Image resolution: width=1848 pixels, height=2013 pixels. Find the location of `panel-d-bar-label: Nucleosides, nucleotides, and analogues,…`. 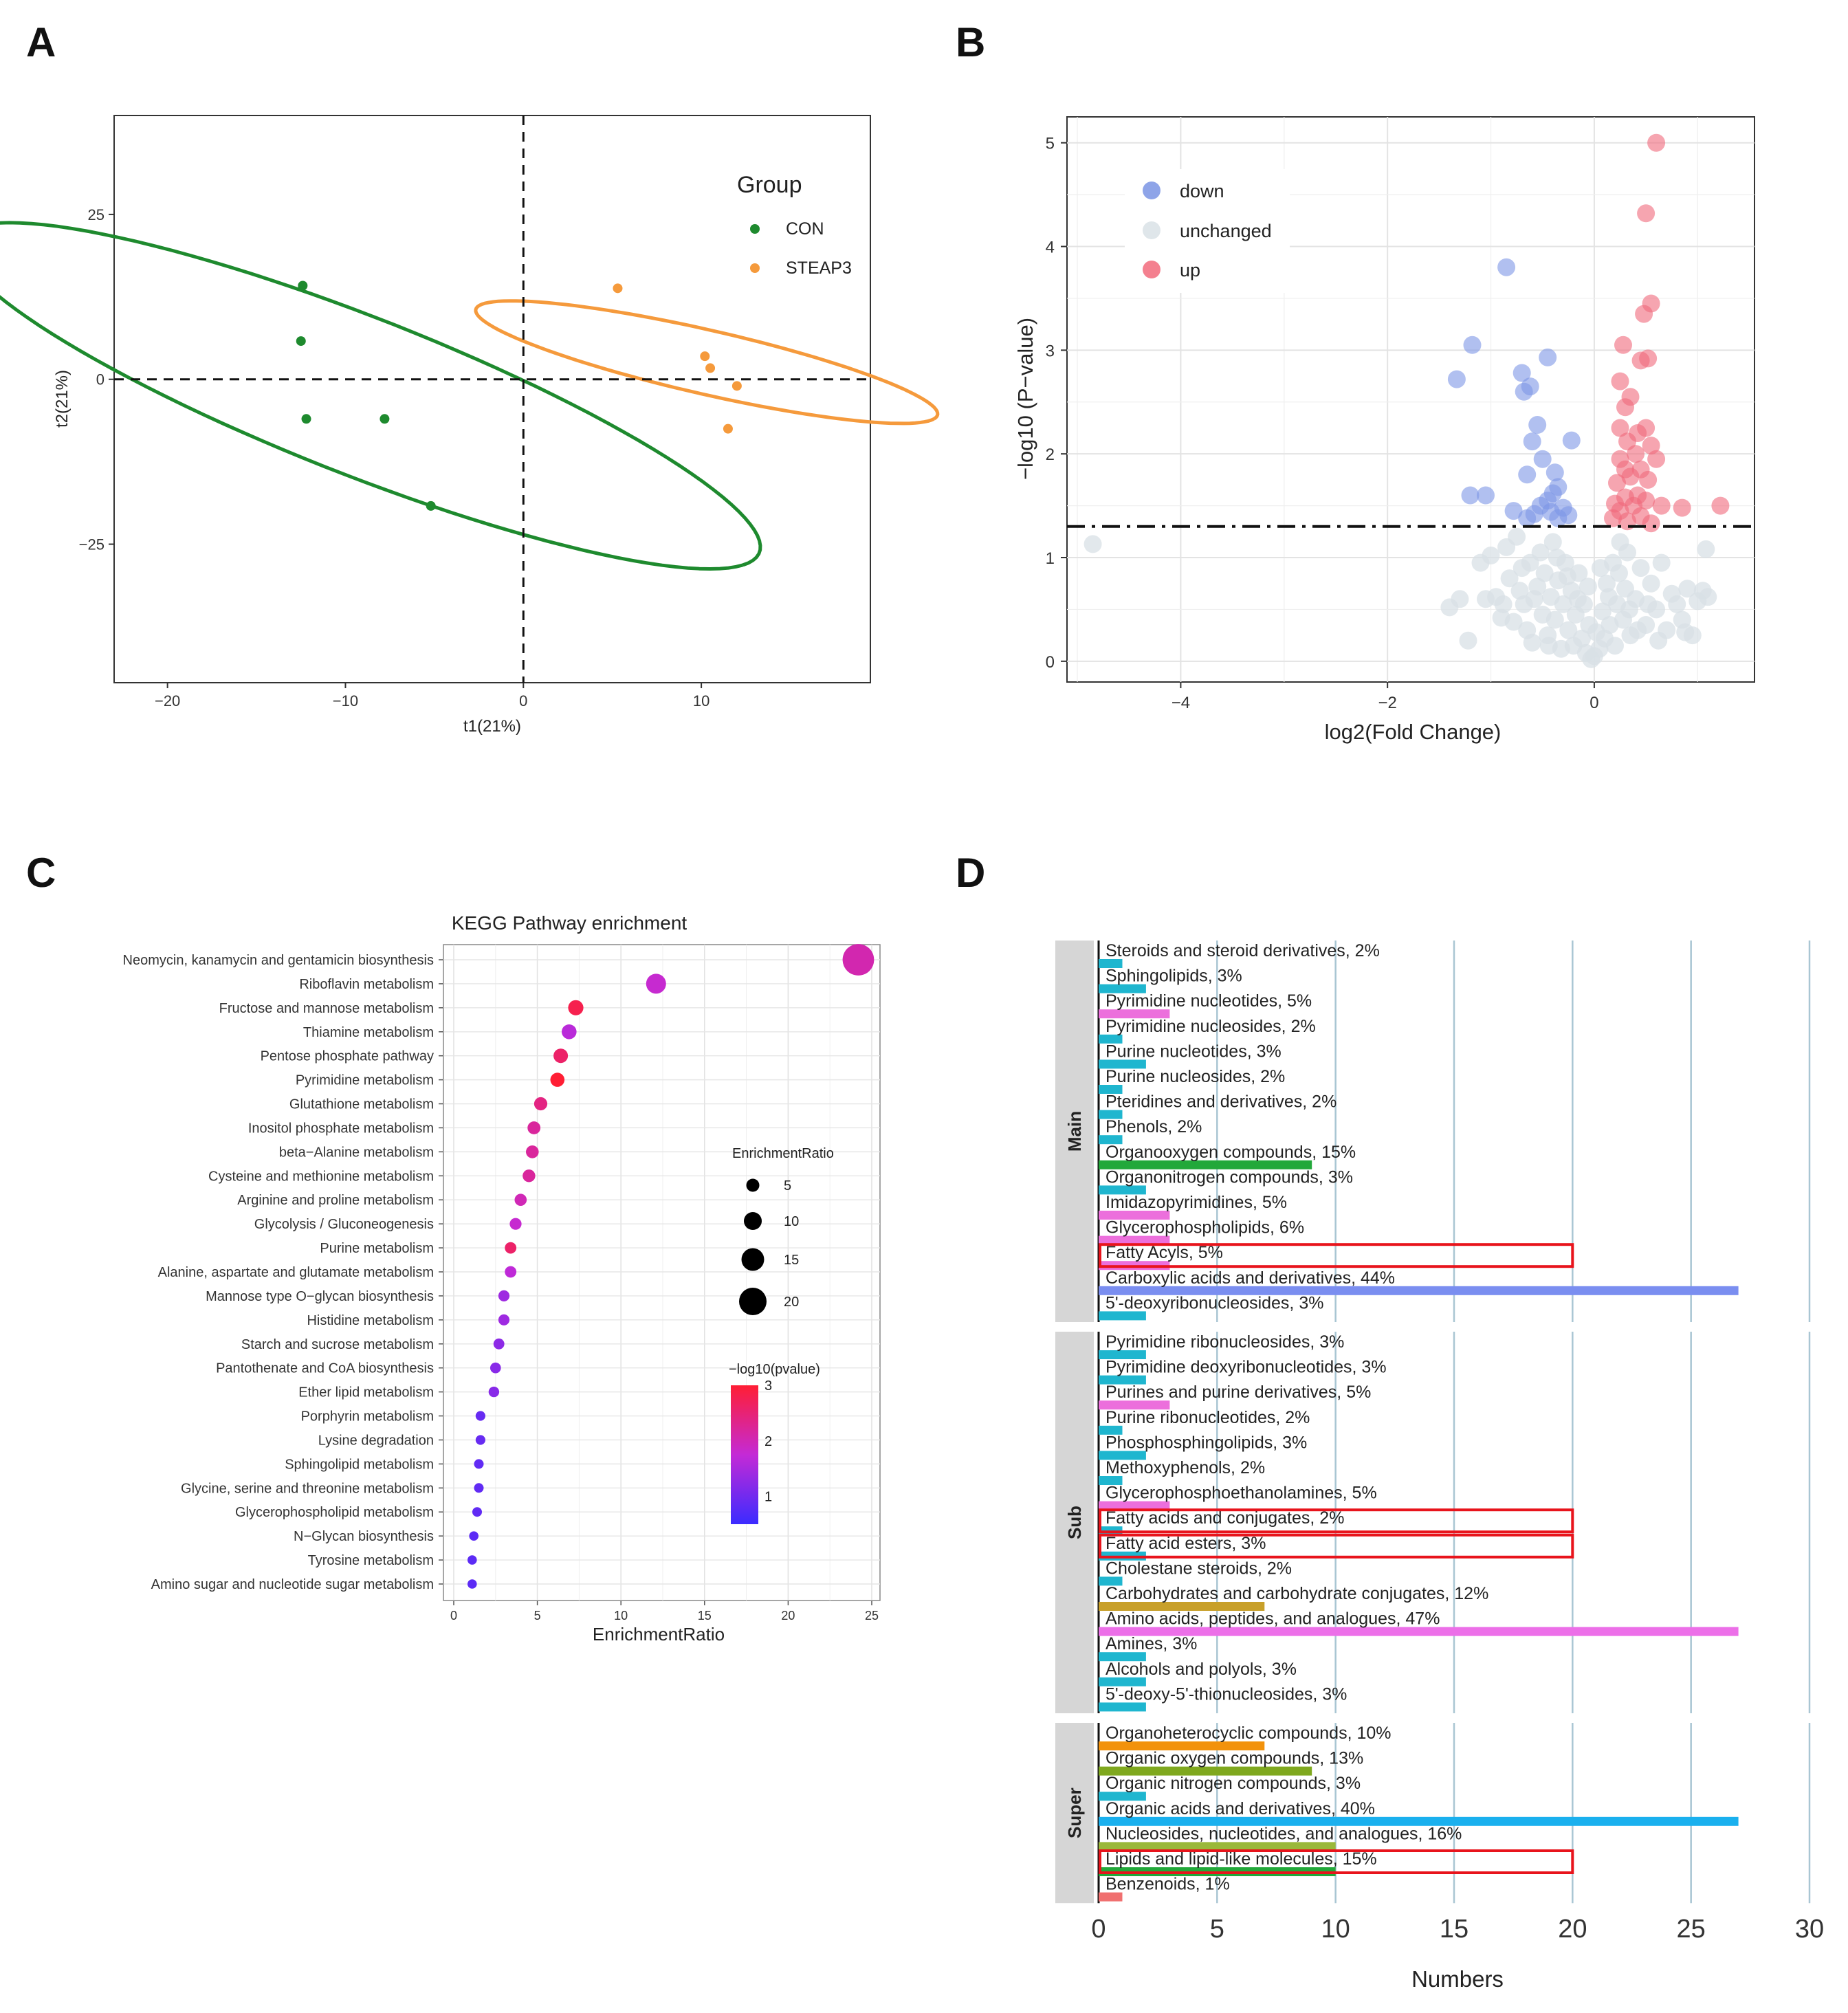

panel-d-bar-label: Nucleosides, nucleotides, and analogues,… is located at coordinates (1284, 1833).